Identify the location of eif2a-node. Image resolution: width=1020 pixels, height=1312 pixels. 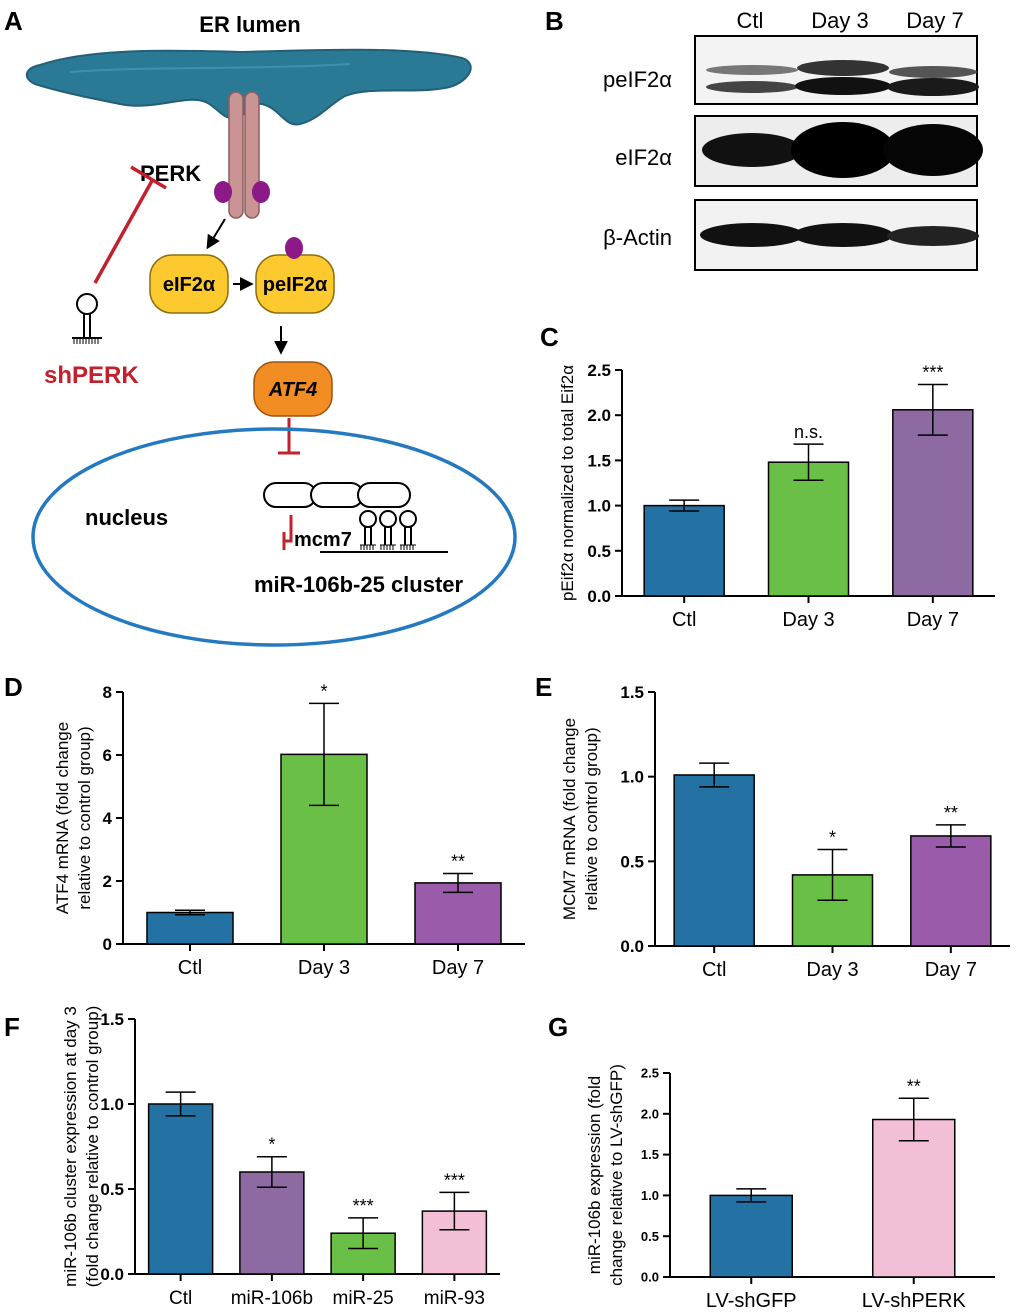
(189, 284).